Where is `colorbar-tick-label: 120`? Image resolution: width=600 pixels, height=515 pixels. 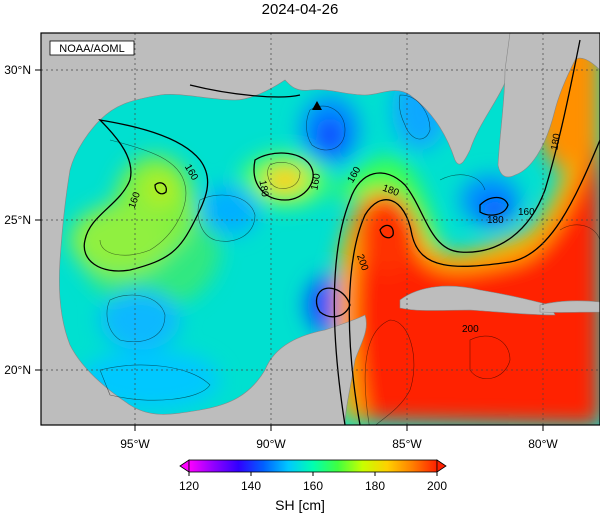
colorbar-tick-label: 120 is located at coordinates (189, 486).